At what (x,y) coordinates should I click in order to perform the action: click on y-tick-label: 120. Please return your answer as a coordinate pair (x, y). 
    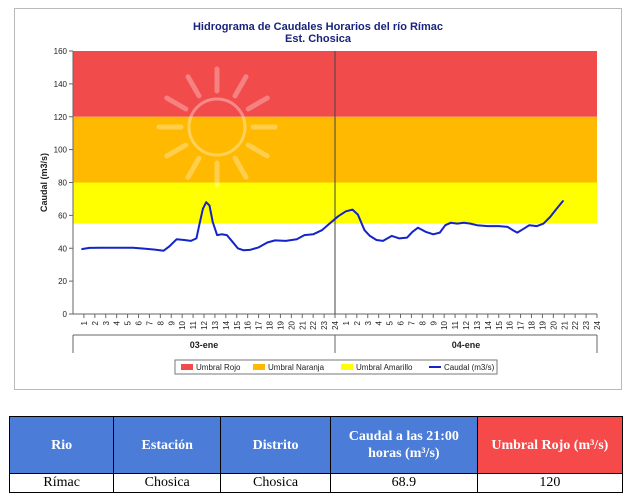
    Looking at the image, I should click on (61, 117).